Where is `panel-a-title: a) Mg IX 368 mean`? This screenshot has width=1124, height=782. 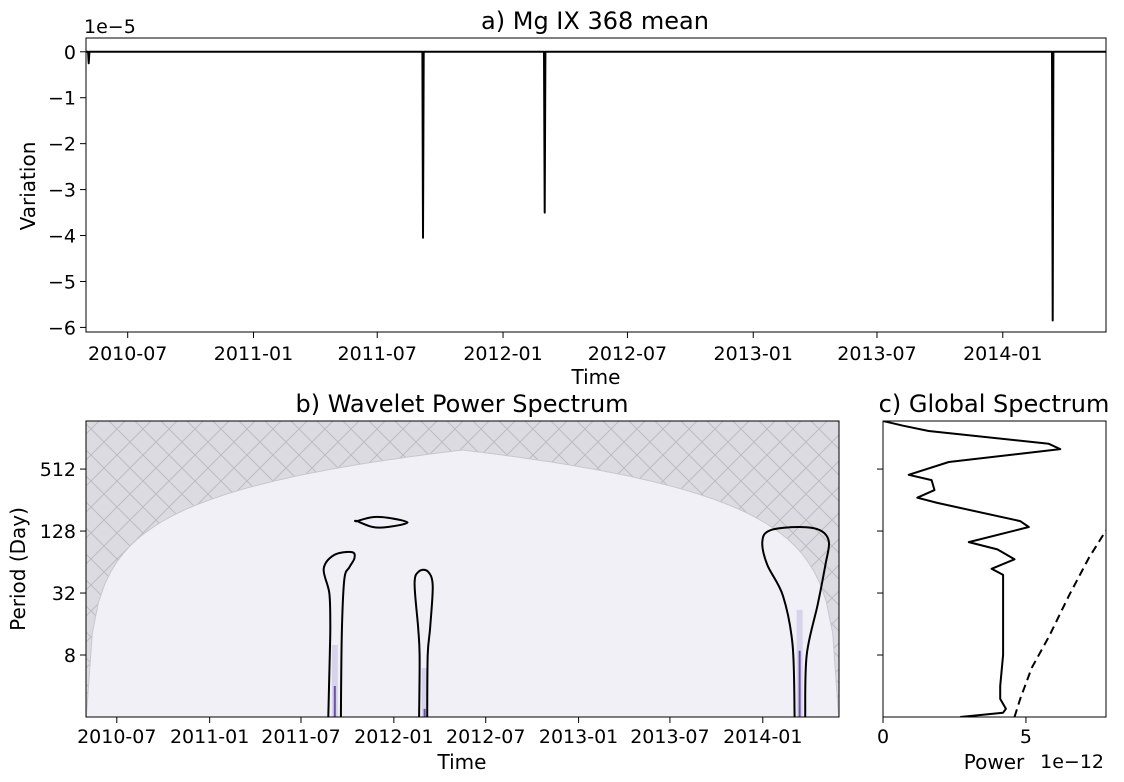 panel-a-title: a) Mg IX 368 mean is located at coordinates (595, 21).